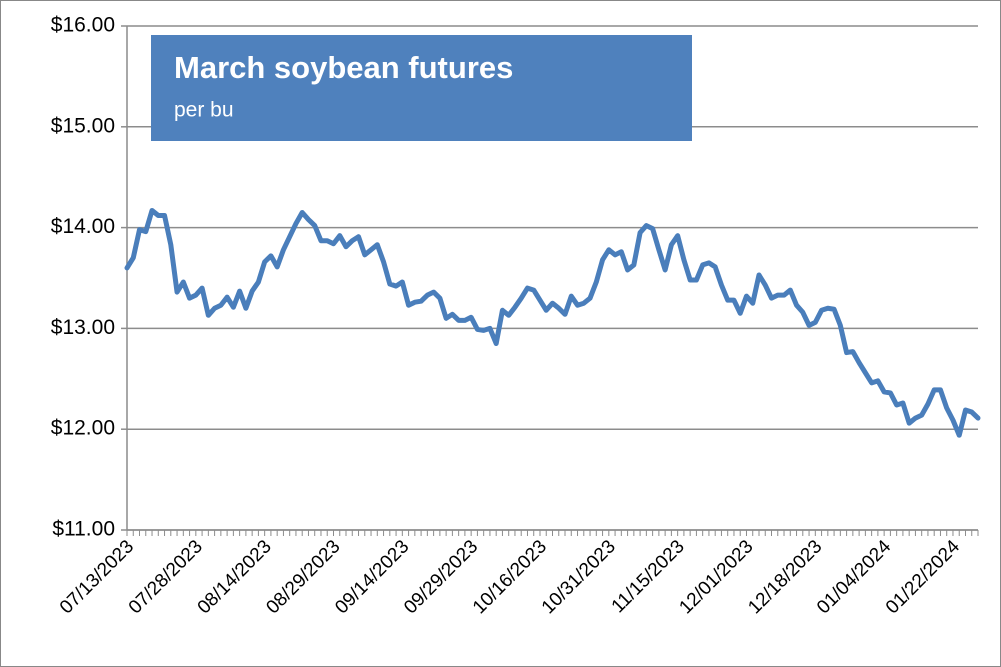 The width and height of the screenshot is (1001, 667). What do you see at coordinates (83, 125) in the screenshot?
I see `y-tick-label: $15.00` at bounding box center [83, 125].